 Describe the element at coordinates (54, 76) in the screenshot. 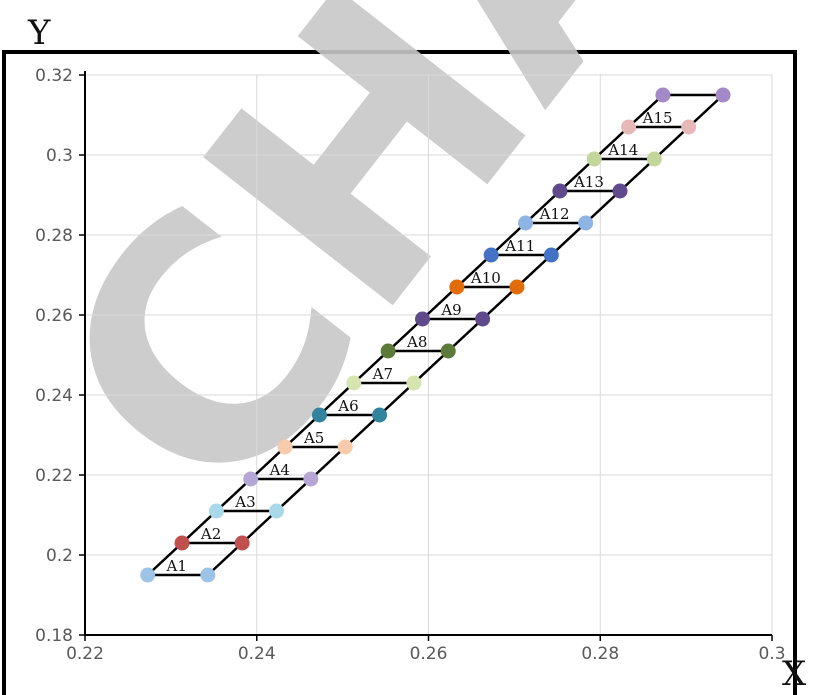

I see `y-tick-label: 0.32` at that location.